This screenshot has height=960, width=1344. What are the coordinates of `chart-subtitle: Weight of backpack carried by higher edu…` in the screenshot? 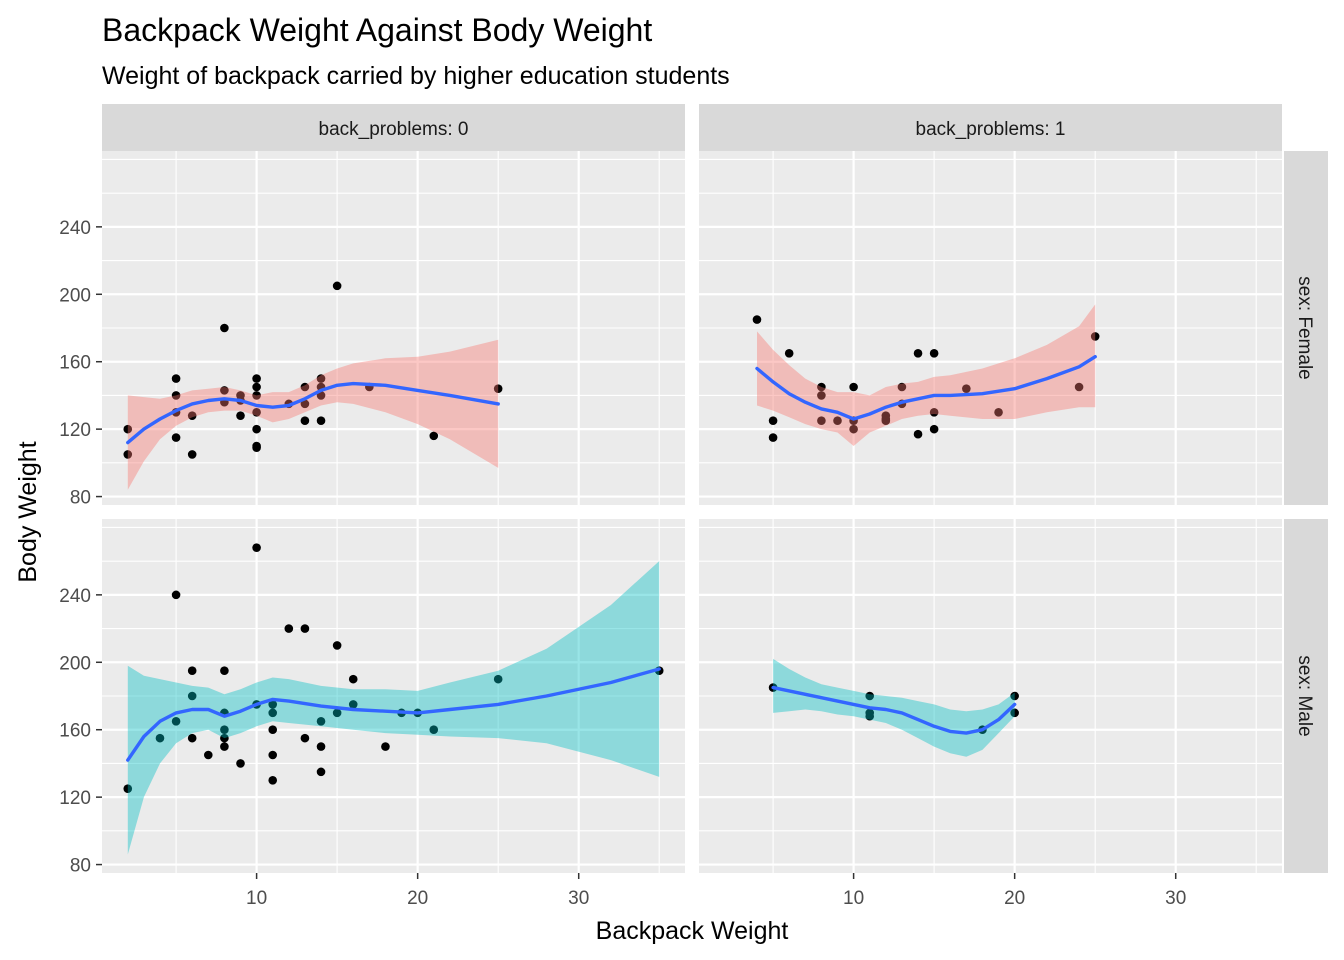 It's located at (416, 76).